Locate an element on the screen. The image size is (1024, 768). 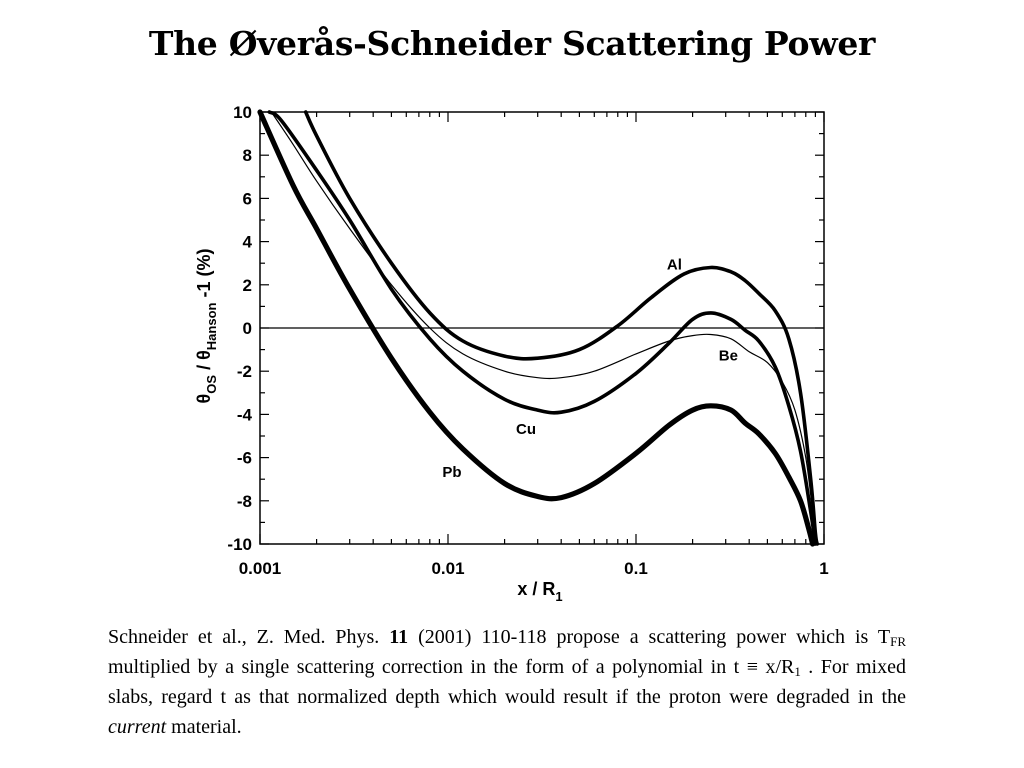
caption-subscript: 1 is located at coordinates (797, 671).